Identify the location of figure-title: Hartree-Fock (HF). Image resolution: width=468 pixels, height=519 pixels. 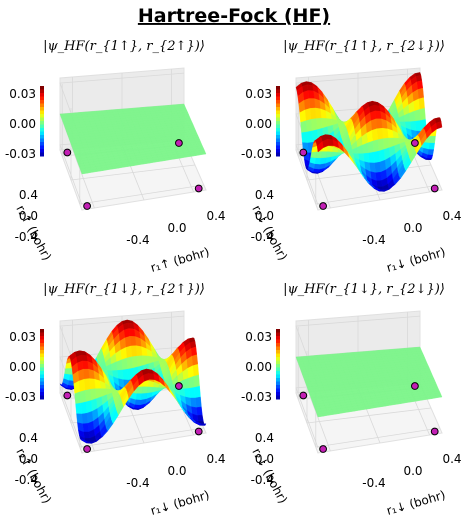
(234, 16).